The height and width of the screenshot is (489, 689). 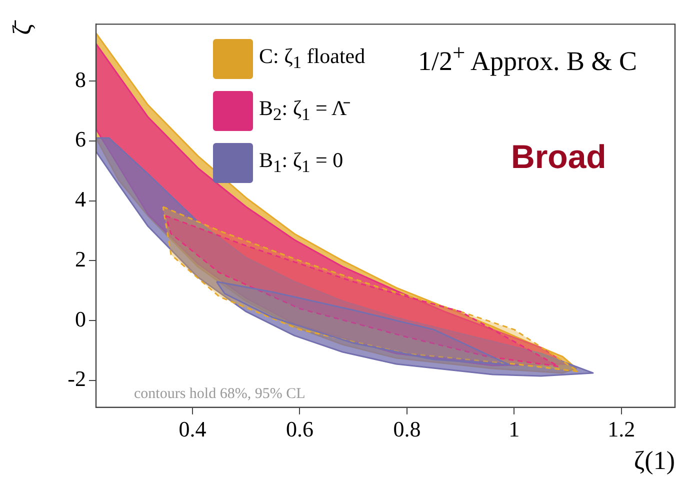 What do you see at coordinates (192, 429) in the screenshot?
I see `x-tick-label: 0.4` at bounding box center [192, 429].